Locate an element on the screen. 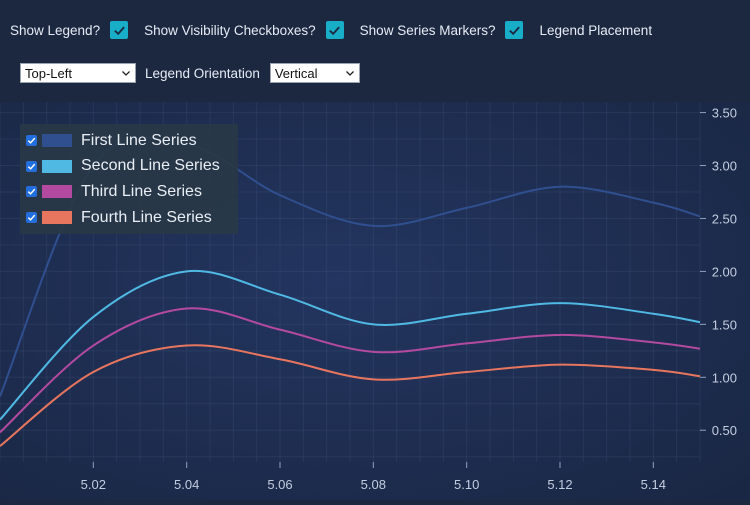  legend-label: Second Line Series is located at coordinates (150, 166).